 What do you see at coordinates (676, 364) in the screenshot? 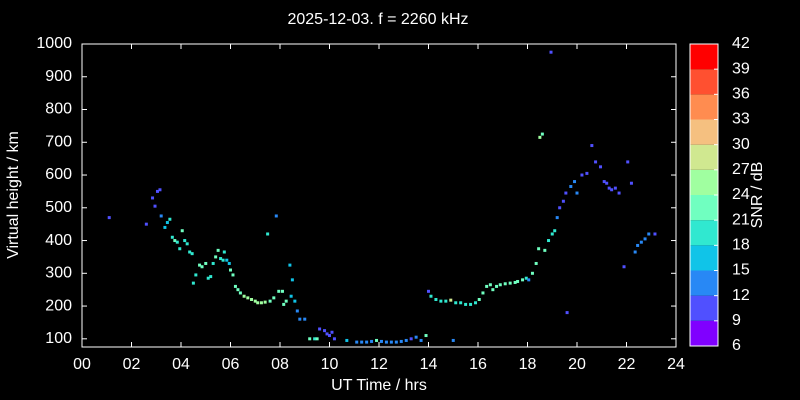
I see `x-tick-label: 24` at bounding box center [676, 364].